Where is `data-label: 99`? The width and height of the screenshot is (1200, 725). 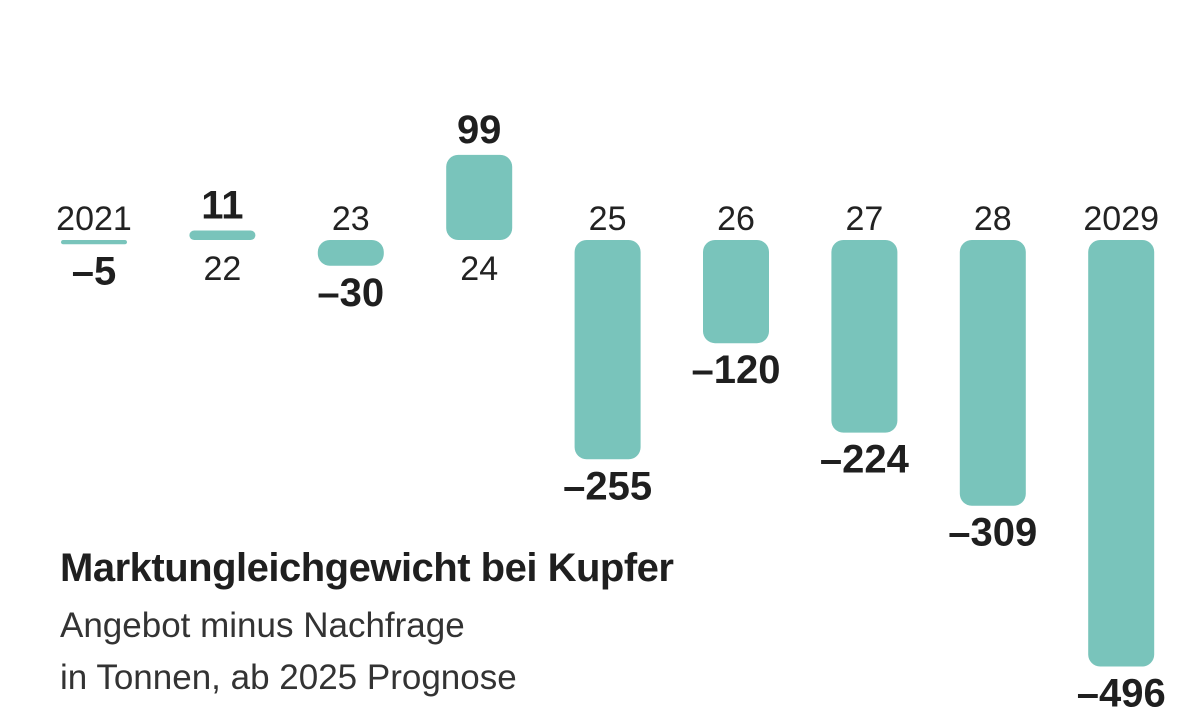 data-label: 99 is located at coordinates (479, 130).